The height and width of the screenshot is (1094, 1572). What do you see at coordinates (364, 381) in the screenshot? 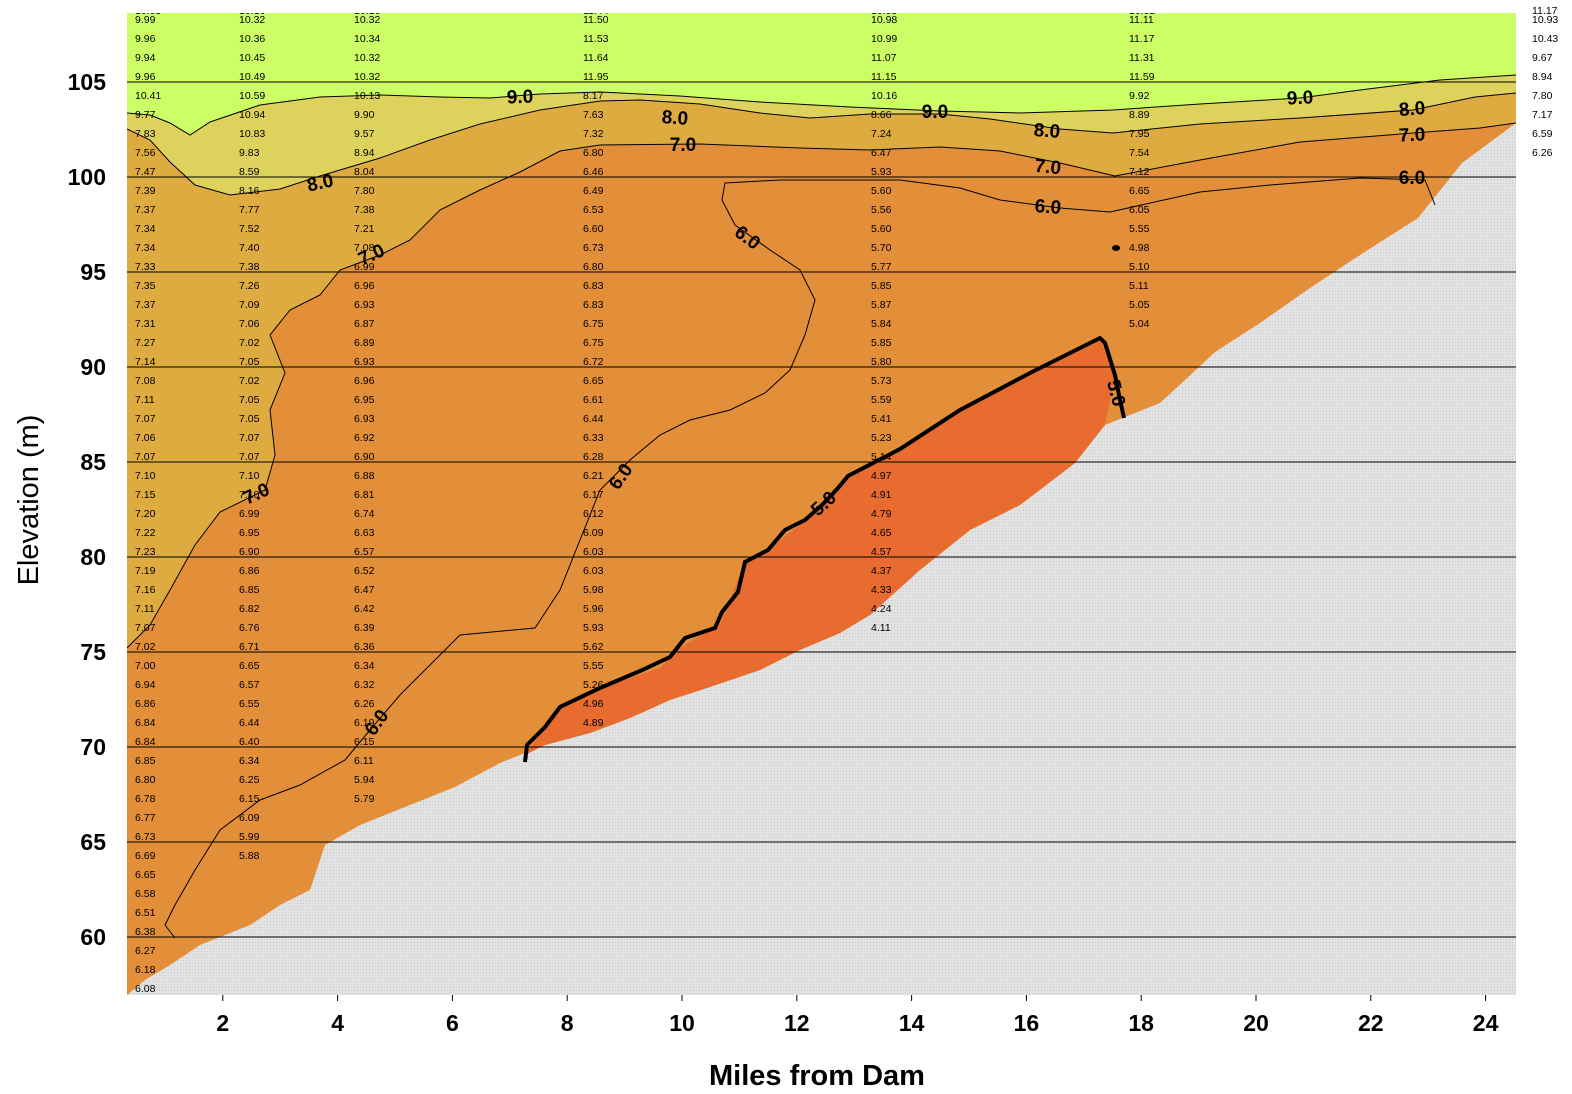
I see `profile-value: 6.96` at bounding box center [364, 381].